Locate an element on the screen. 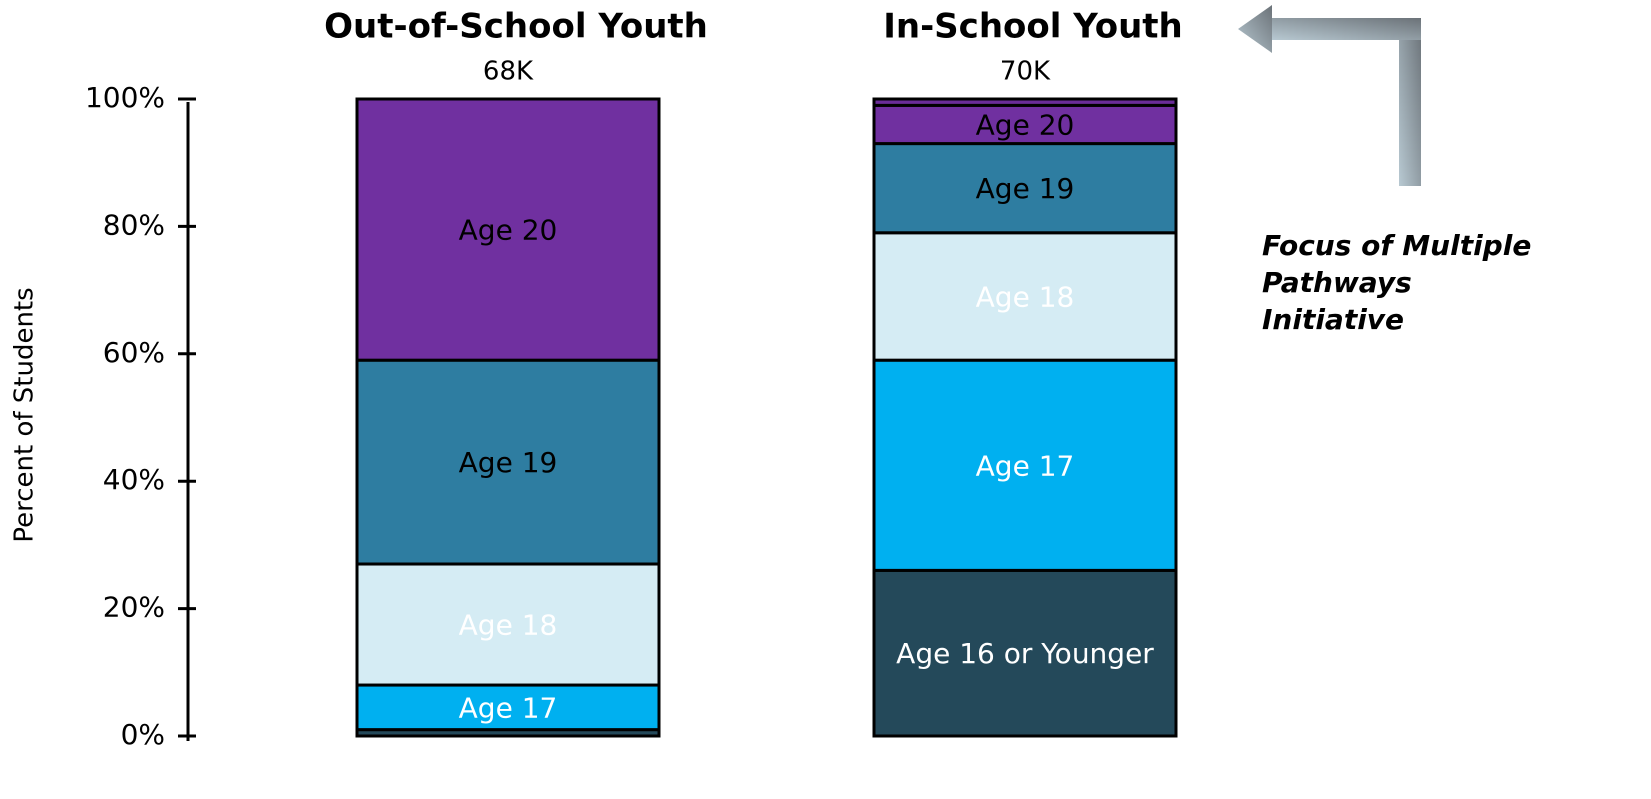 Image resolution: width=1651 pixels, height=799 pixels. y-tick-label: 20% is located at coordinates (134, 607).